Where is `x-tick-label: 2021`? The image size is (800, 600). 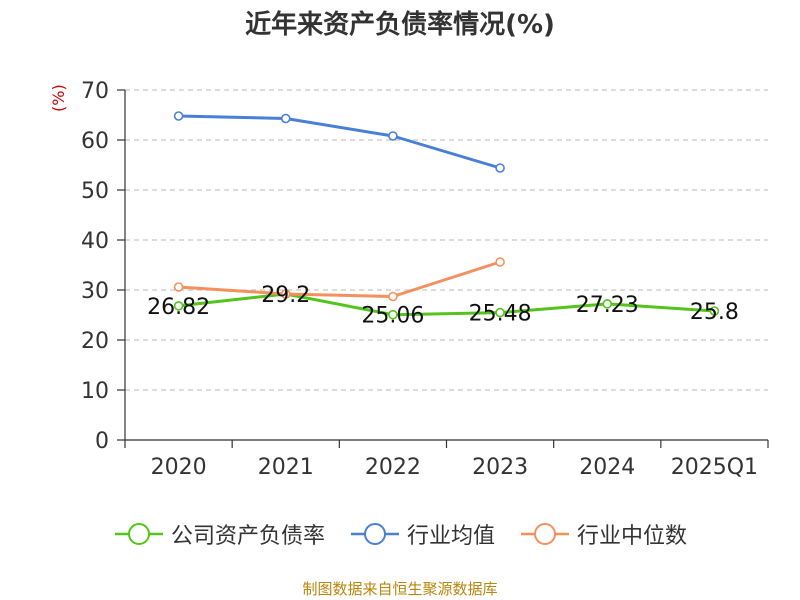 x-tick-label: 2021 is located at coordinates (286, 467).